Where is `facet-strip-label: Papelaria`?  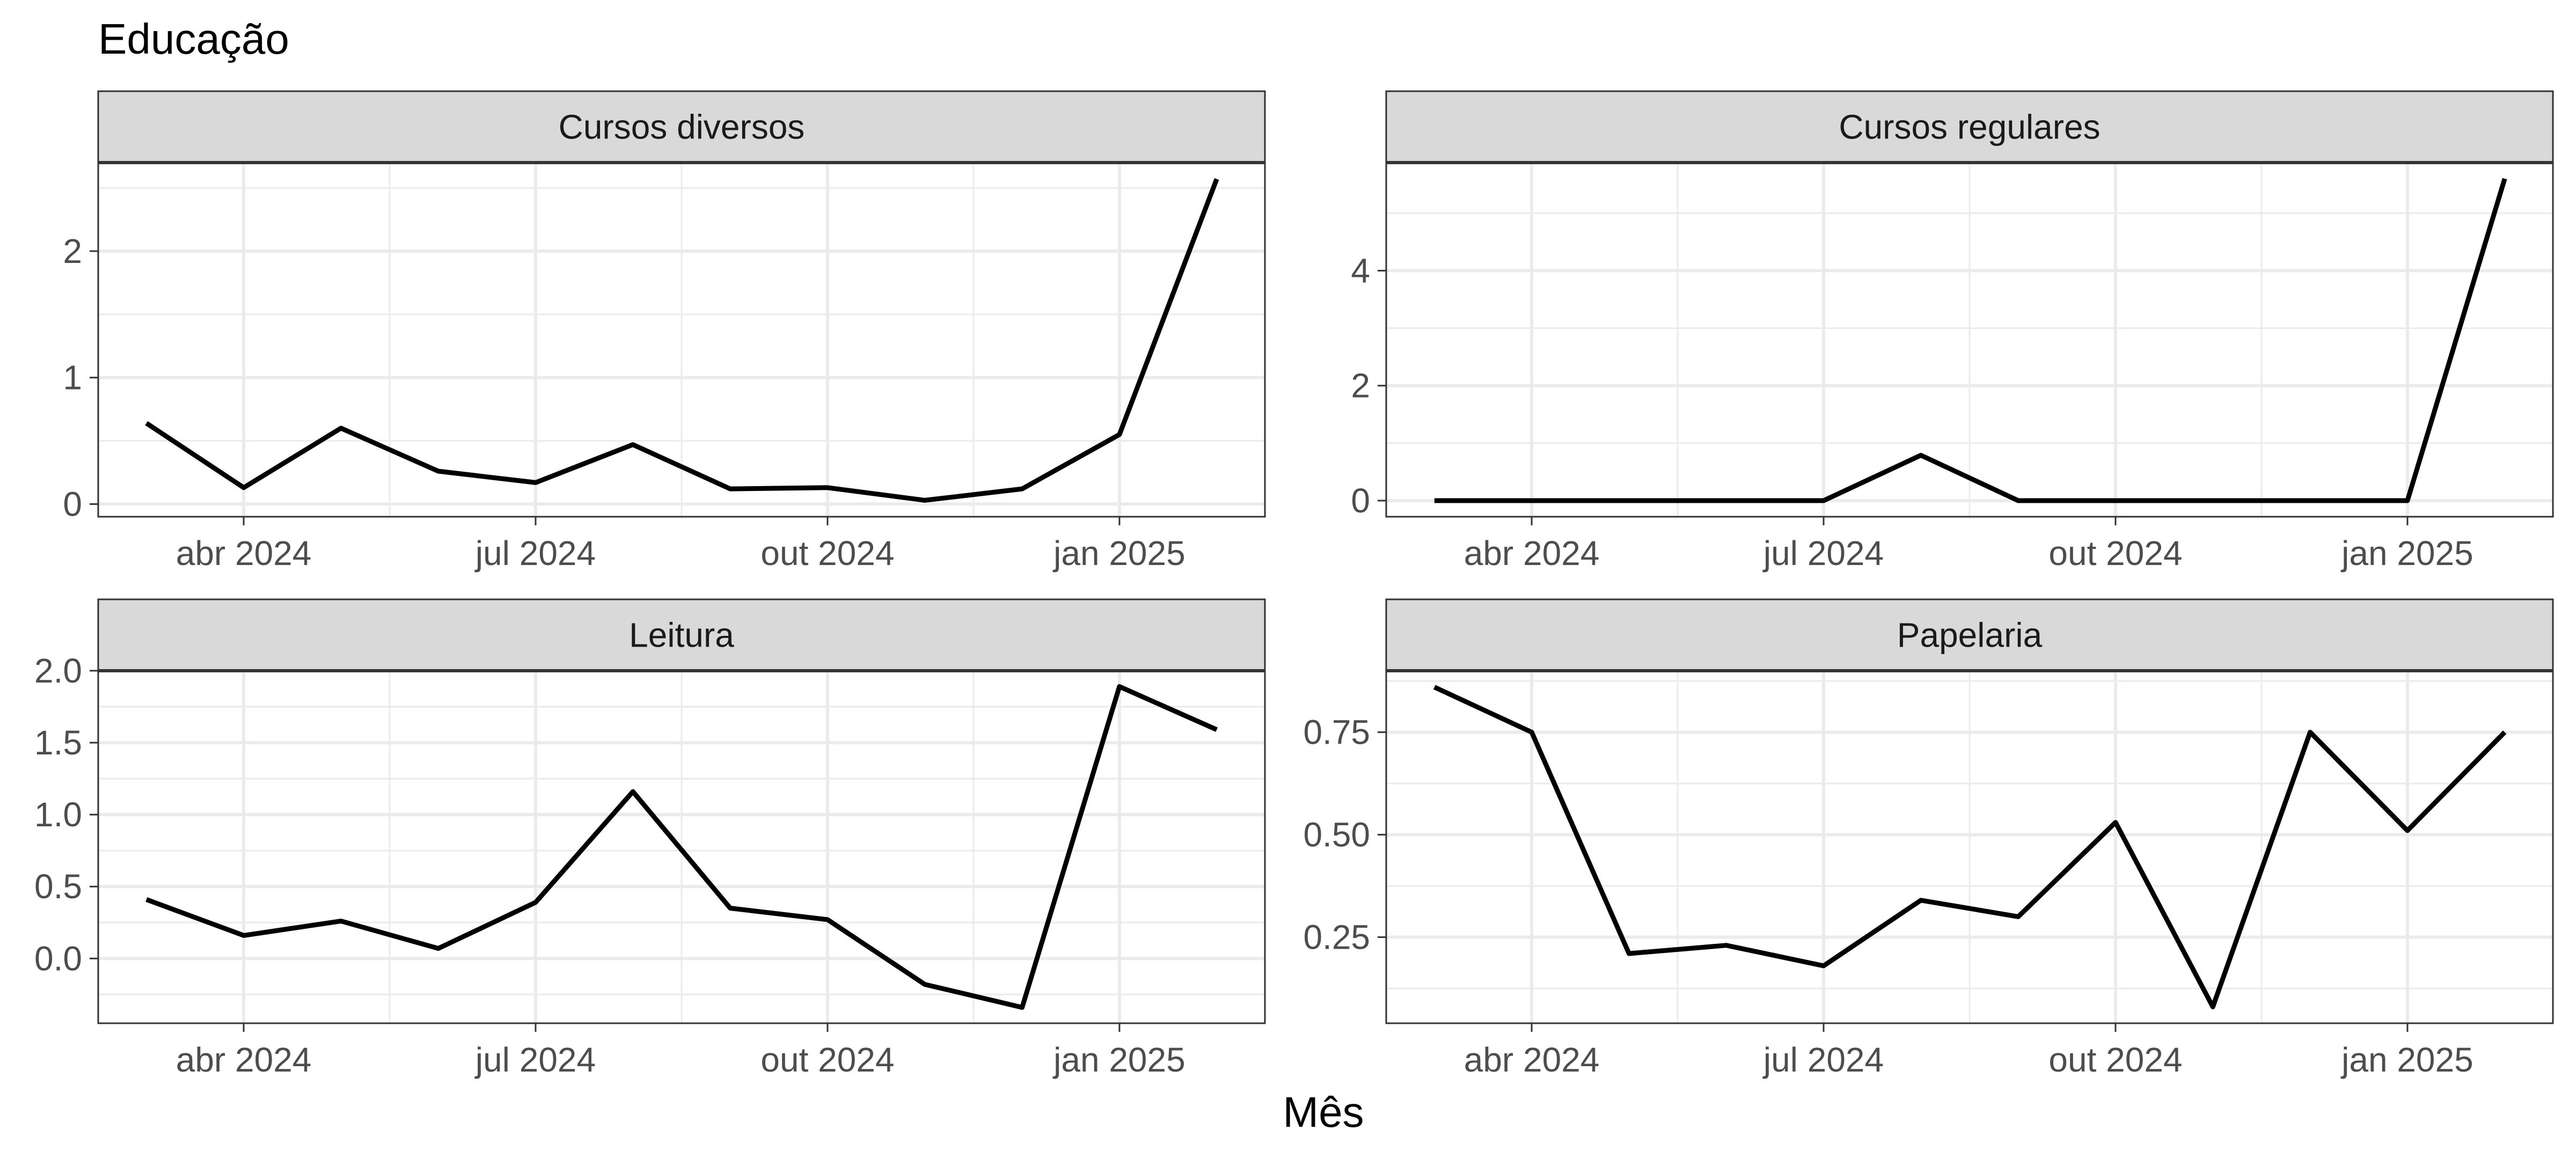
facet-strip-label: Papelaria is located at coordinates (1970, 635).